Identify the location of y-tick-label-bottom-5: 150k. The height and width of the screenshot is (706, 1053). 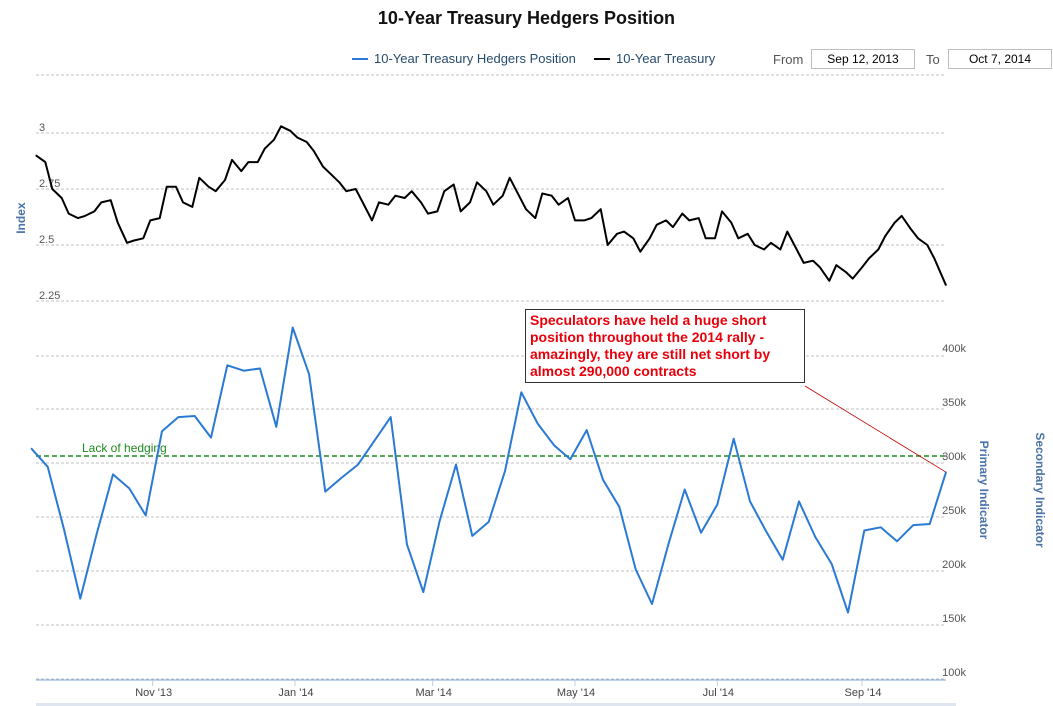
(954, 619).